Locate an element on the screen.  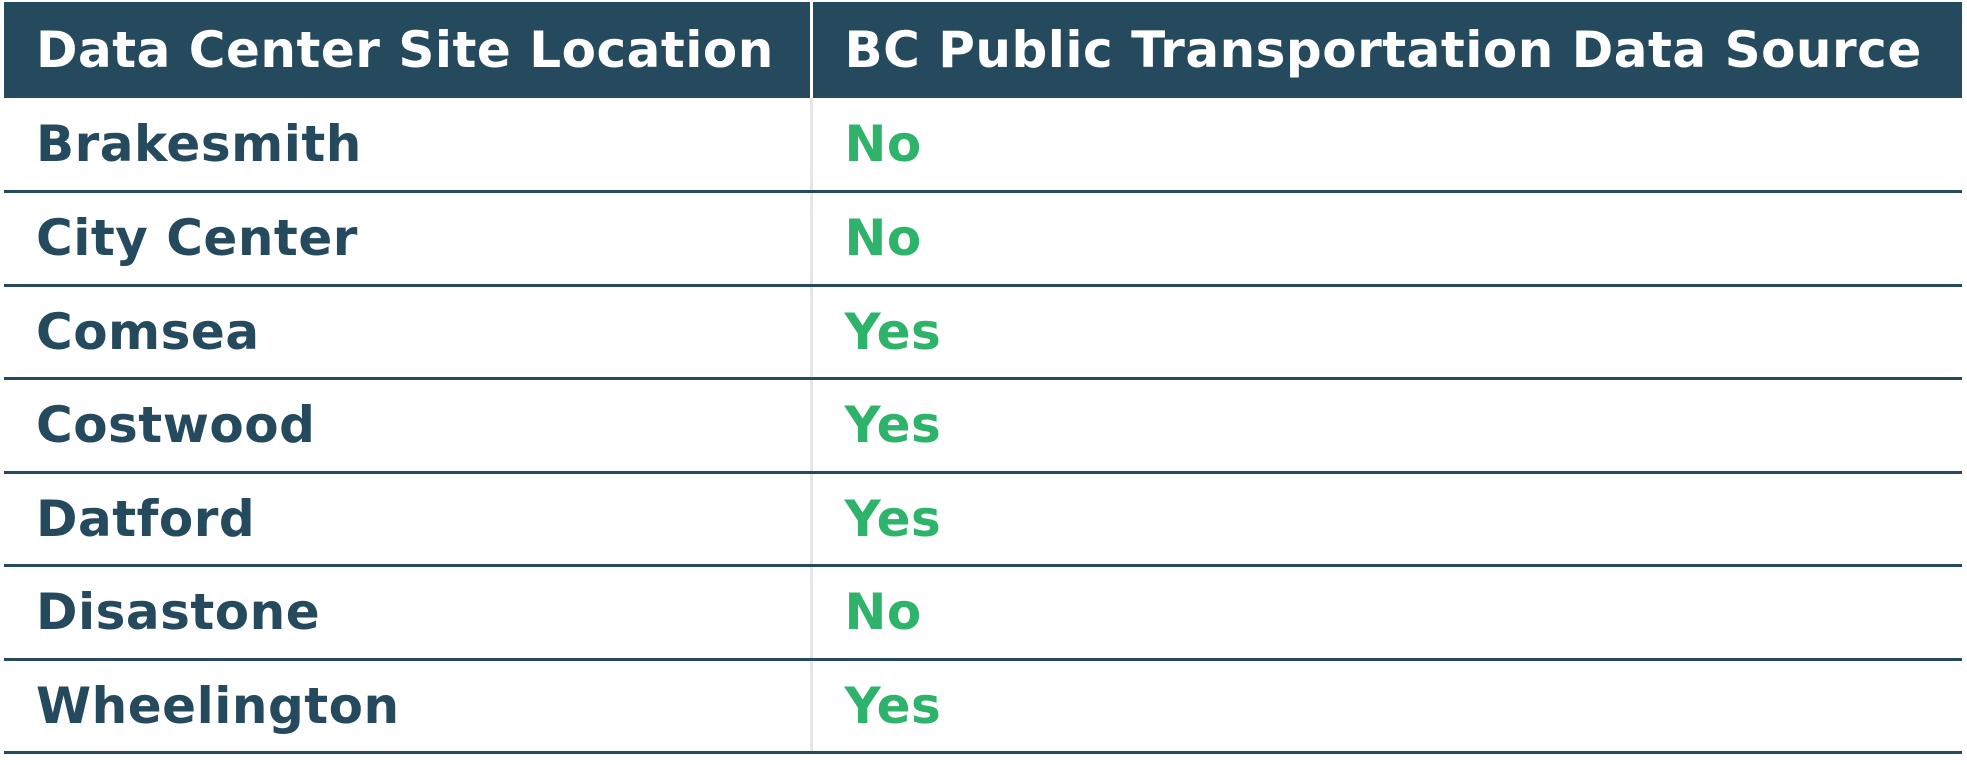
table-row: Wheelington Yes is located at coordinates (983, 706).